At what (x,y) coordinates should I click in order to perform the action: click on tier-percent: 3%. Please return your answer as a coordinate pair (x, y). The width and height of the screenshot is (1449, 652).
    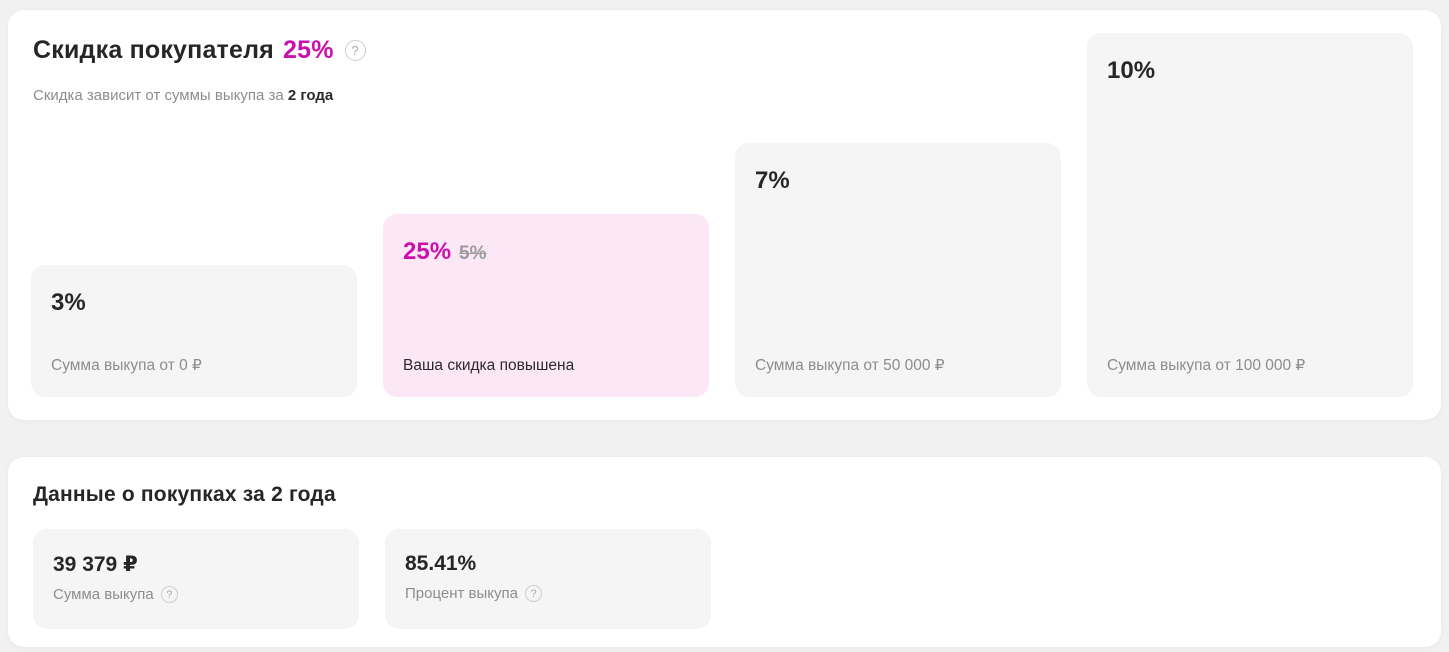
    Looking at the image, I should click on (68, 302).